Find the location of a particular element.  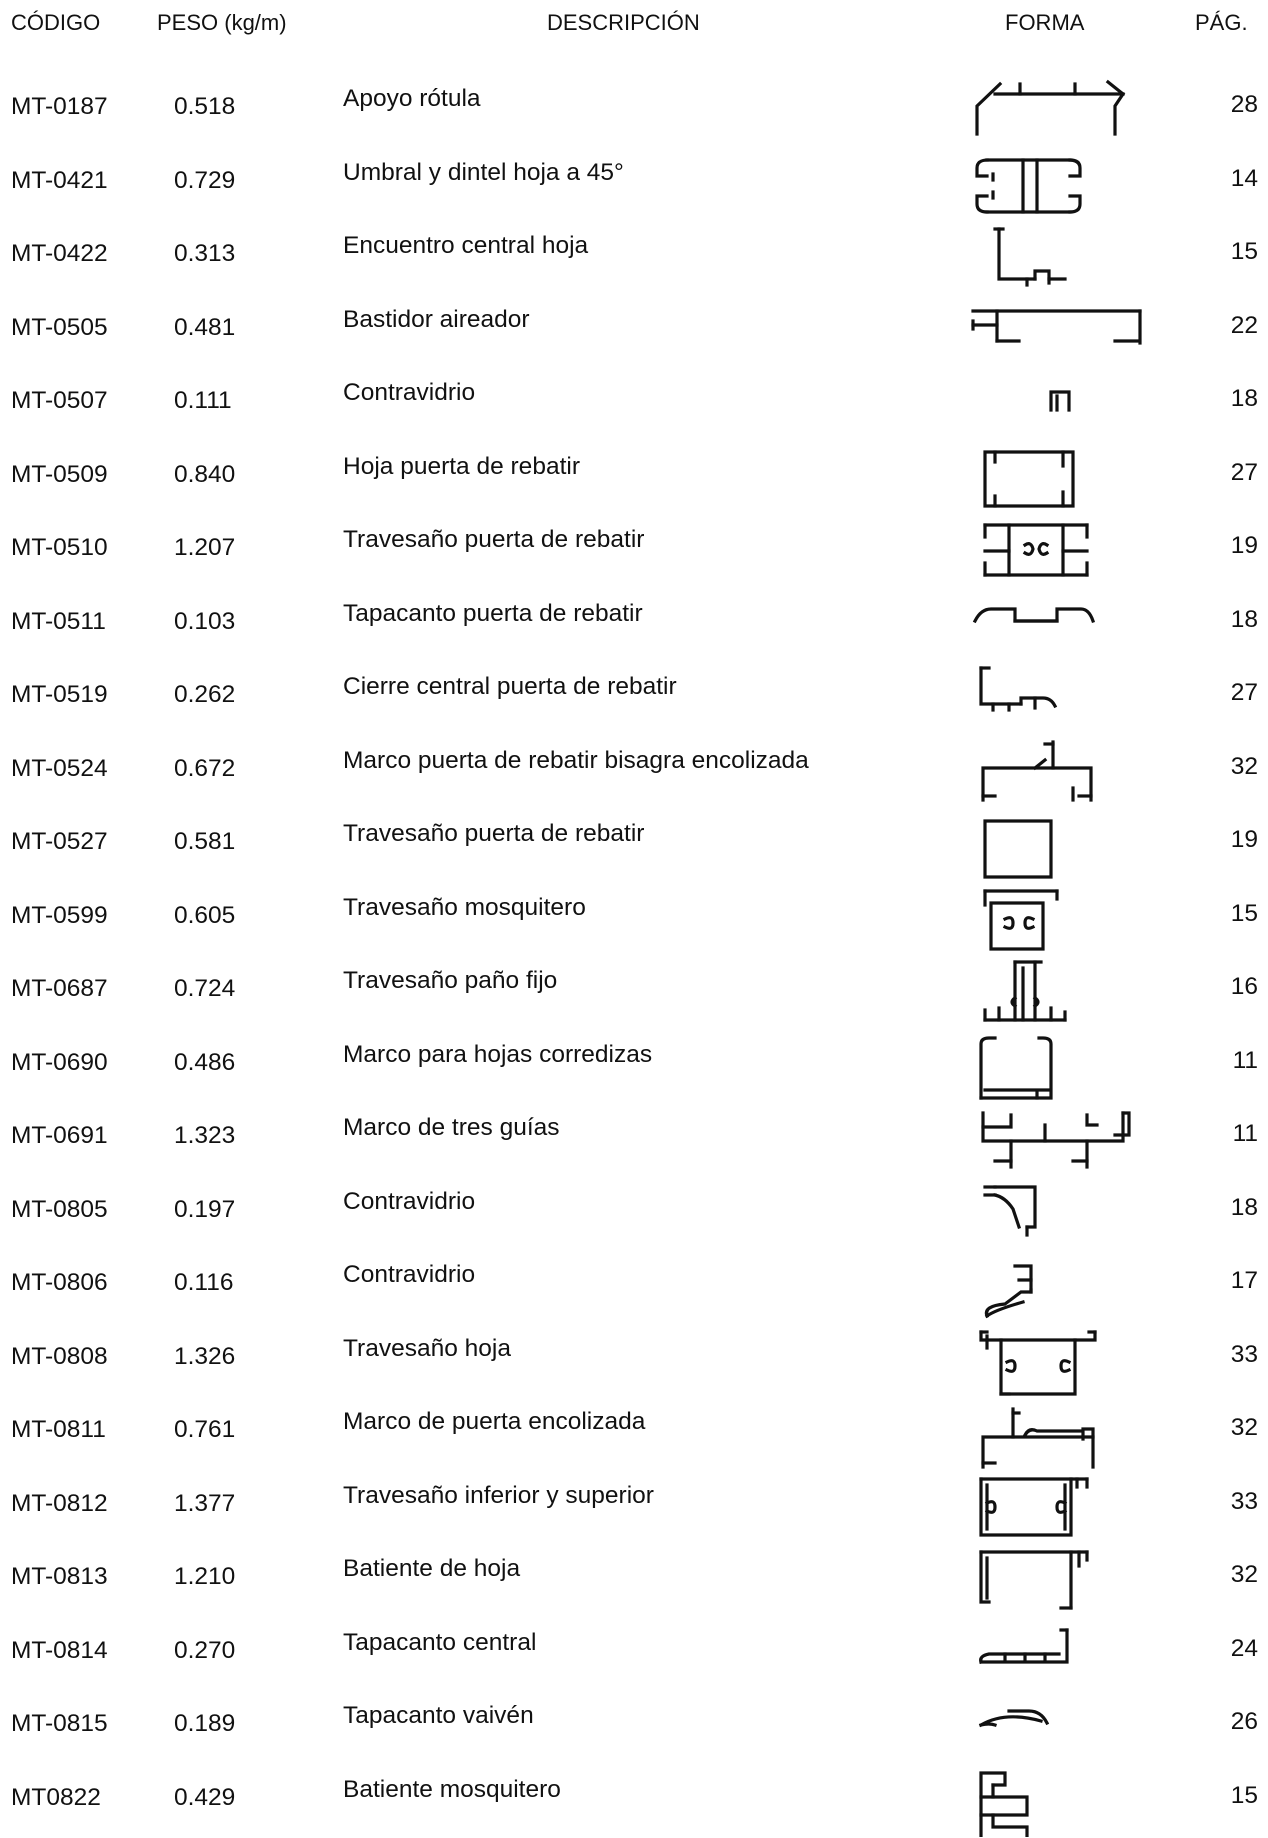

row-codigo: MT-0814 is located at coordinates (59, 1650).